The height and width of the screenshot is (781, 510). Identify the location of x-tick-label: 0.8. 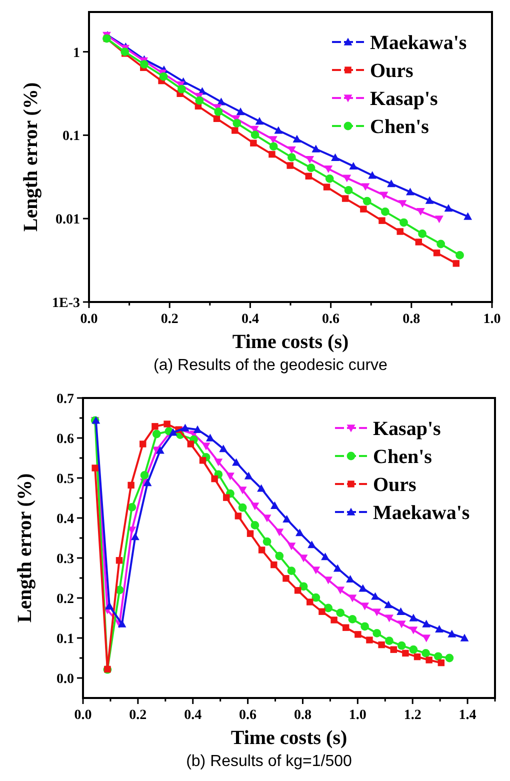
(411, 319).